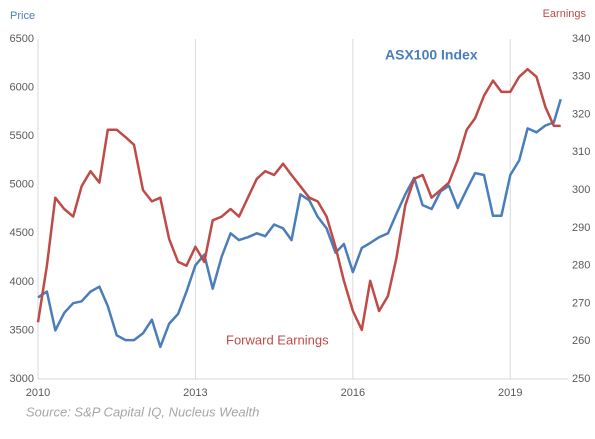  What do you see at coordinates (22, 379) in the screenshot?
I see `y-tick-label: 3000` at bounding box center [22, 379].